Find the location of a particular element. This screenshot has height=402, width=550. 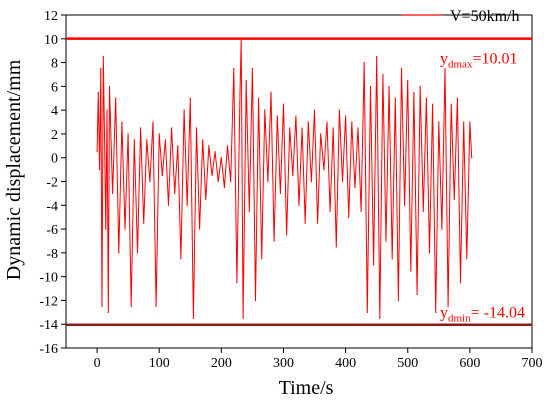

y-tick-label: -2 is located at coordinates (52, 183).